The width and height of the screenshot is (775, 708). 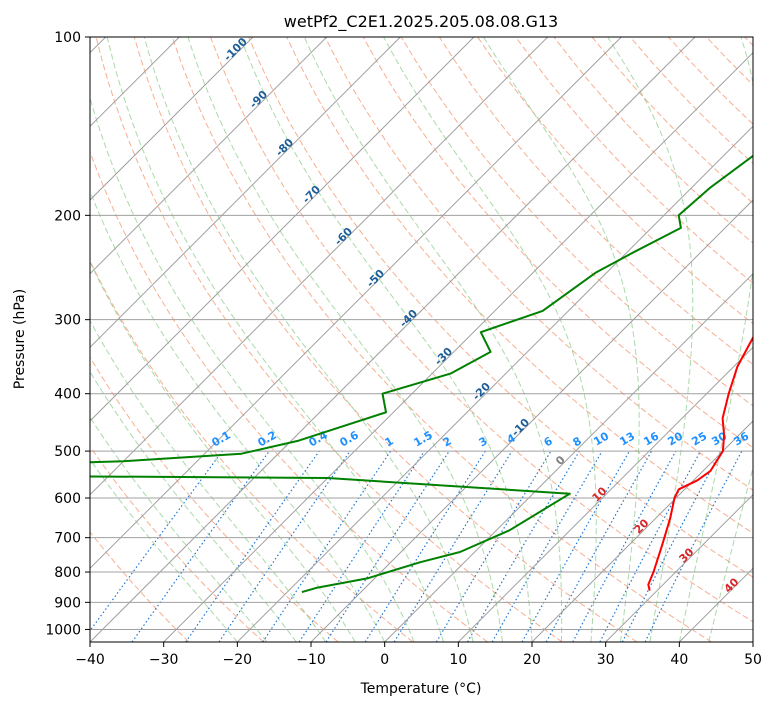 What do you see at coordinates (421, 689) in the screenshot?
I see `x-axis-label: Temperature (°C)` at bounding box center [421, 689].